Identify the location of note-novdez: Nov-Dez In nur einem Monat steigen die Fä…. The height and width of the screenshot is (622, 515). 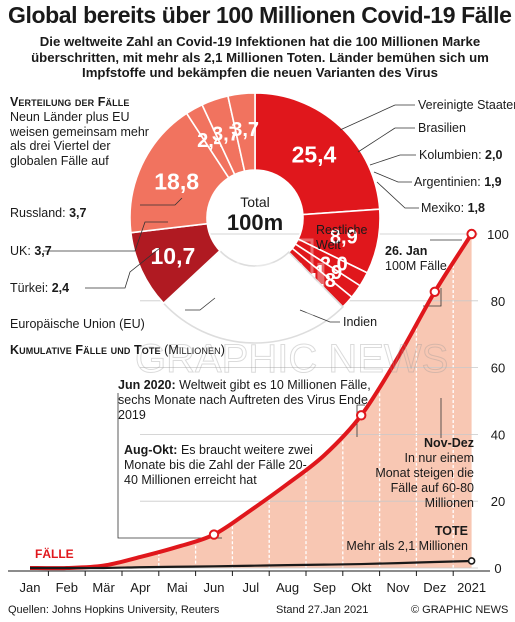
(424, 473).